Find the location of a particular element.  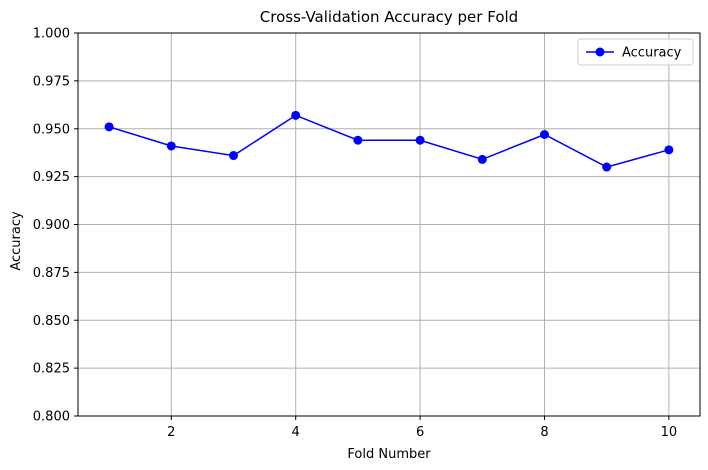

legend-box is located at coordinates (635, 52).